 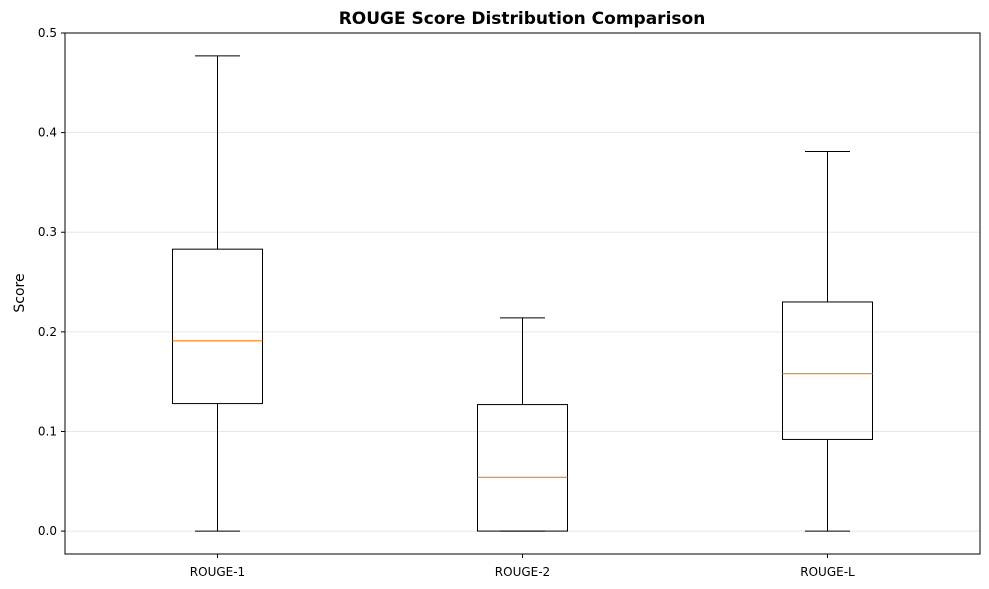 I want to click on x-tick-label: ROUGE-2, so click(x=522, y=572).